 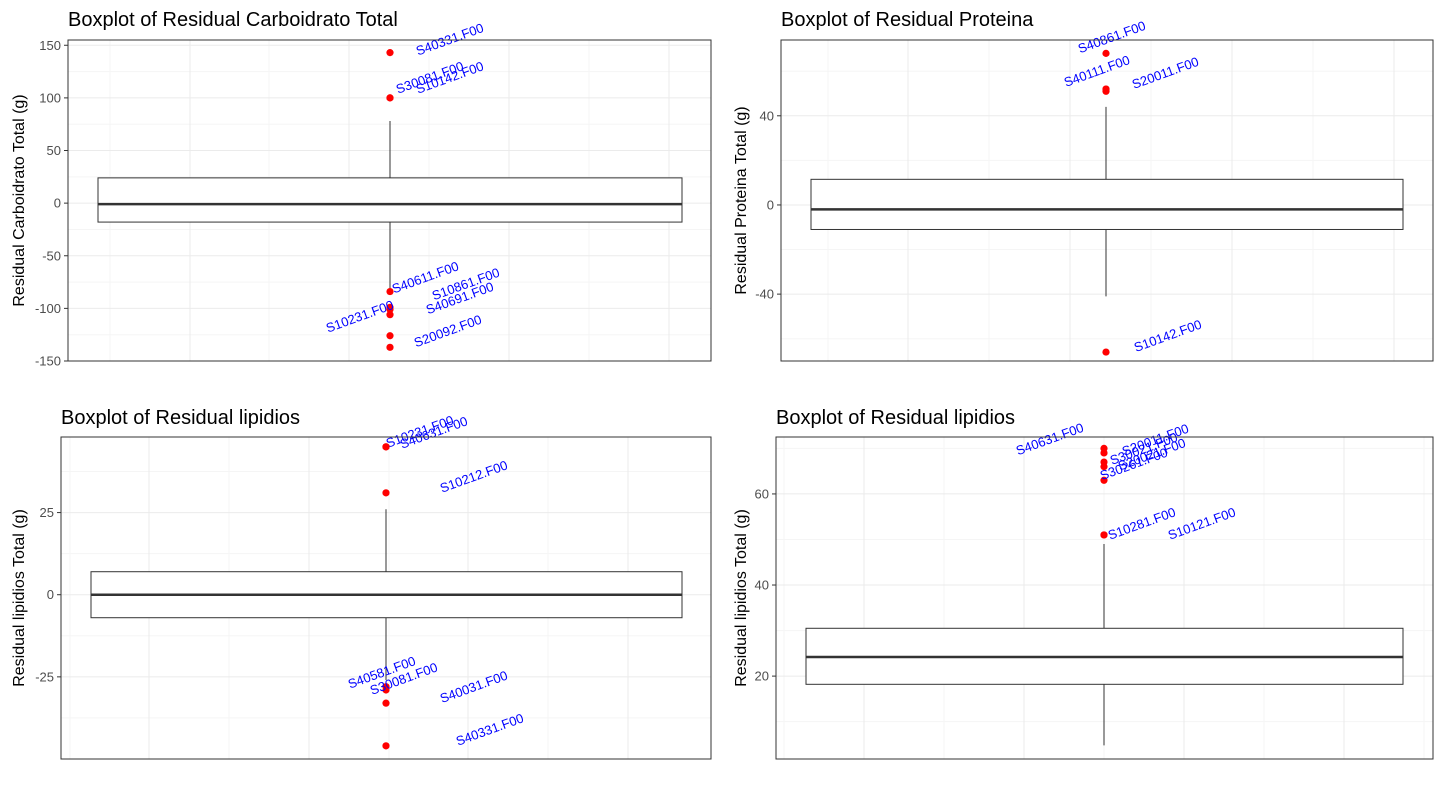 I want to click on y-tick-label: -40, so click(x=764, y=294).